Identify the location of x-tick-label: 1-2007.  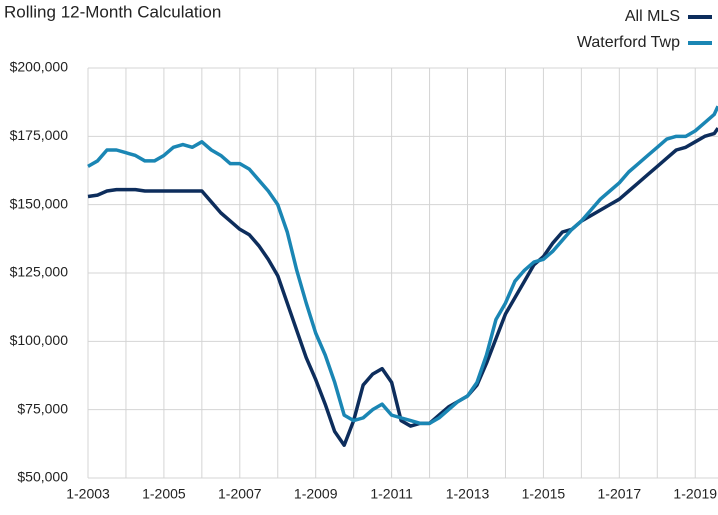
(240, 494).